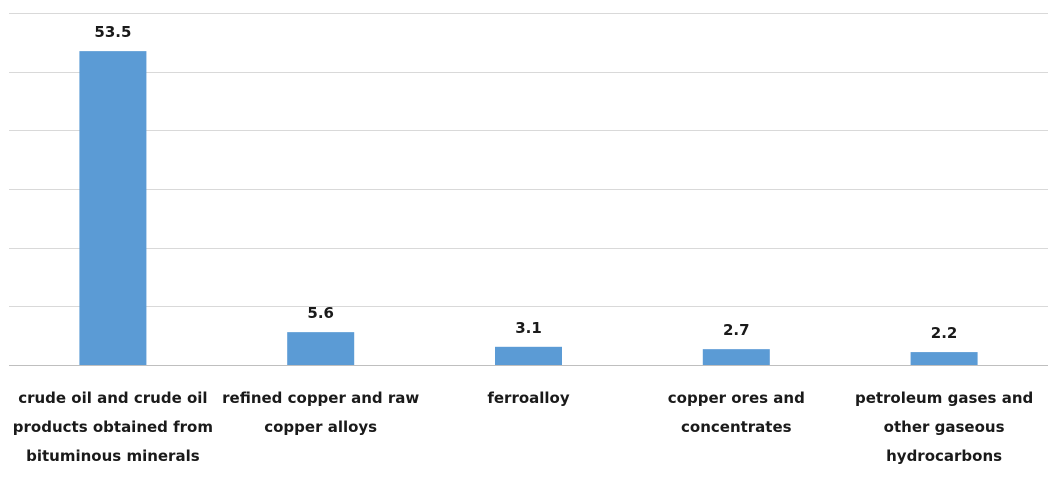 Image resolution: width=1059 pixels, height=485 pixels. I want to click on category-label: copper ores and concentrates, so click(736, 412).